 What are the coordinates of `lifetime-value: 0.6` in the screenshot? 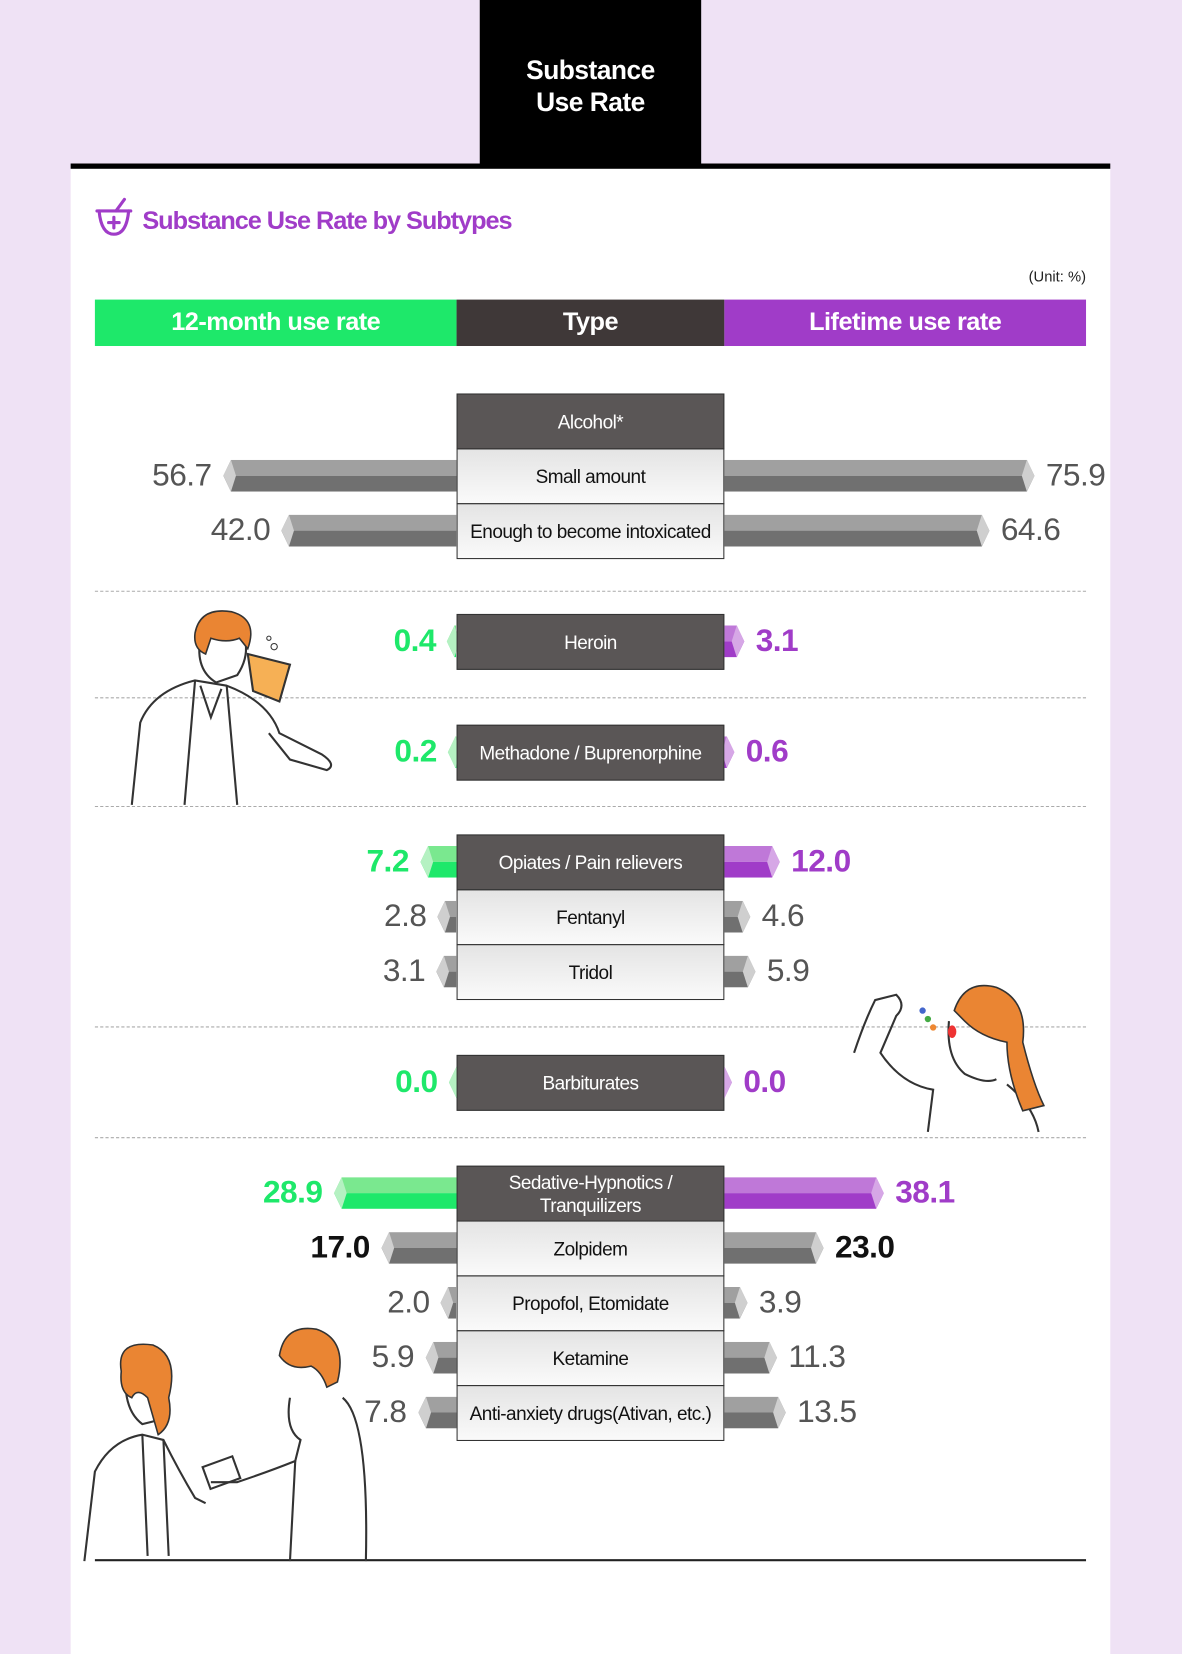 It's located at (767, 752).